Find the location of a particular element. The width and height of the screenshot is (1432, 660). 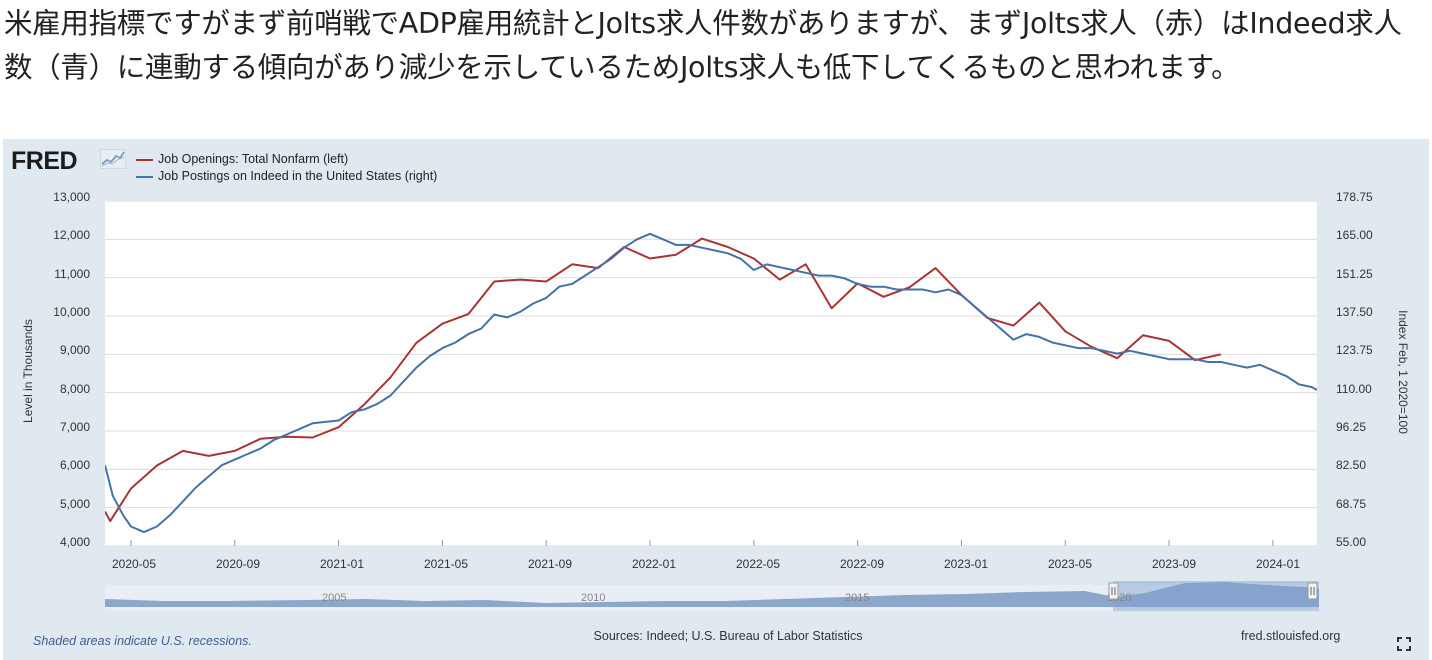

x-tick: 2022-05 is located at coordinates (758, 564).